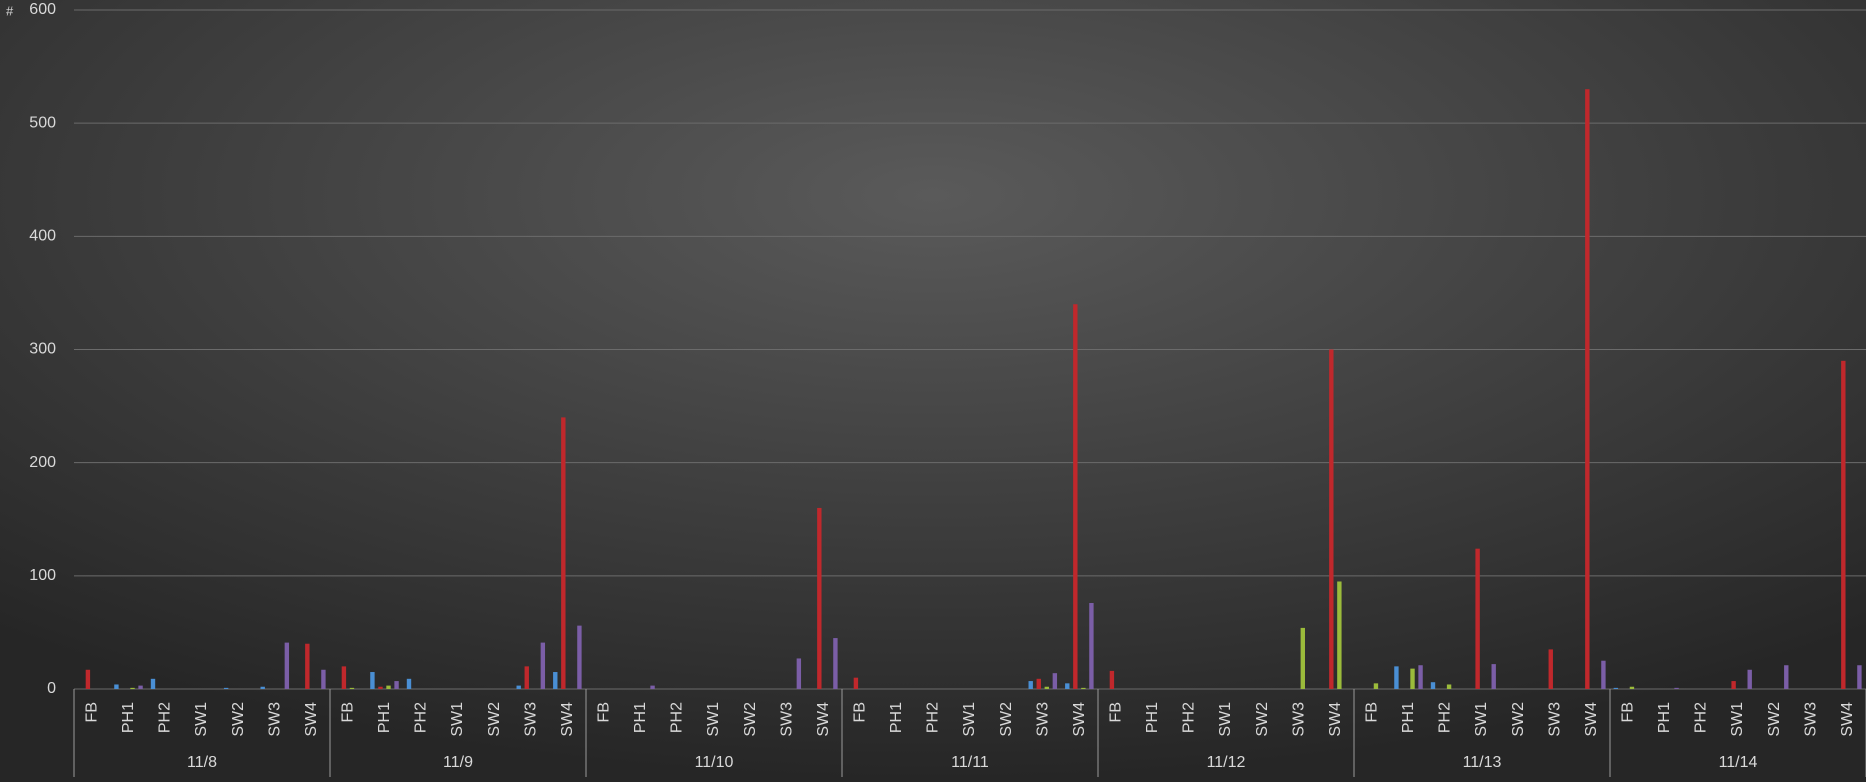  I want to click on y-tick-label: 100, so click(42, 575).